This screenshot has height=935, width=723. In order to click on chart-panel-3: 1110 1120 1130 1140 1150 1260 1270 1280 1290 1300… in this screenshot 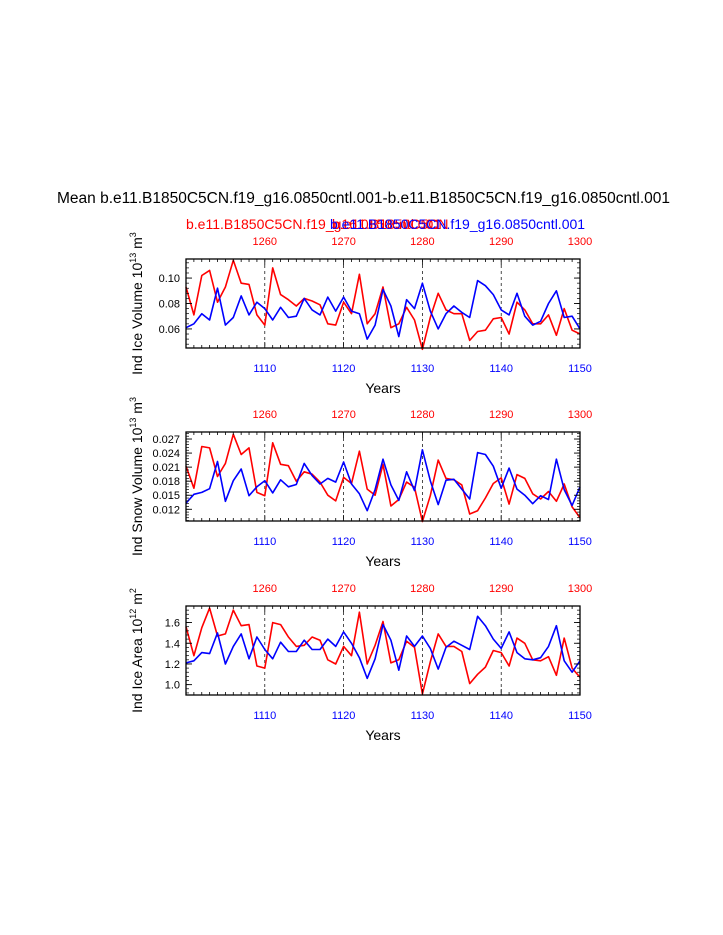, I will do `click(360, 663)`.